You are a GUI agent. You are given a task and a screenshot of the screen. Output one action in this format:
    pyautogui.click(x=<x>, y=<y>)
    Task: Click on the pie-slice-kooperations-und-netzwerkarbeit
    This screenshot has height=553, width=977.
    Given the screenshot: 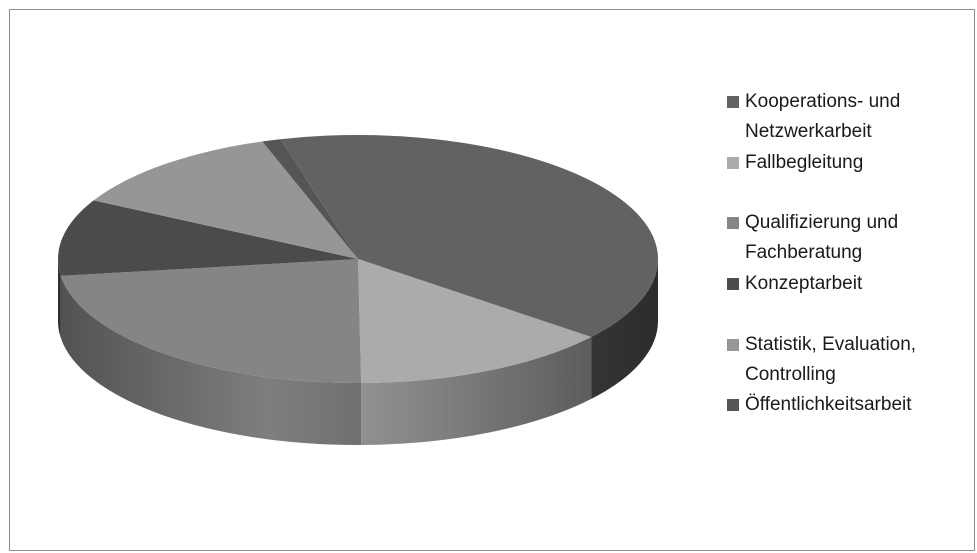 What is the action you would take?
    pyautogui.click(x=469, y=236)
    